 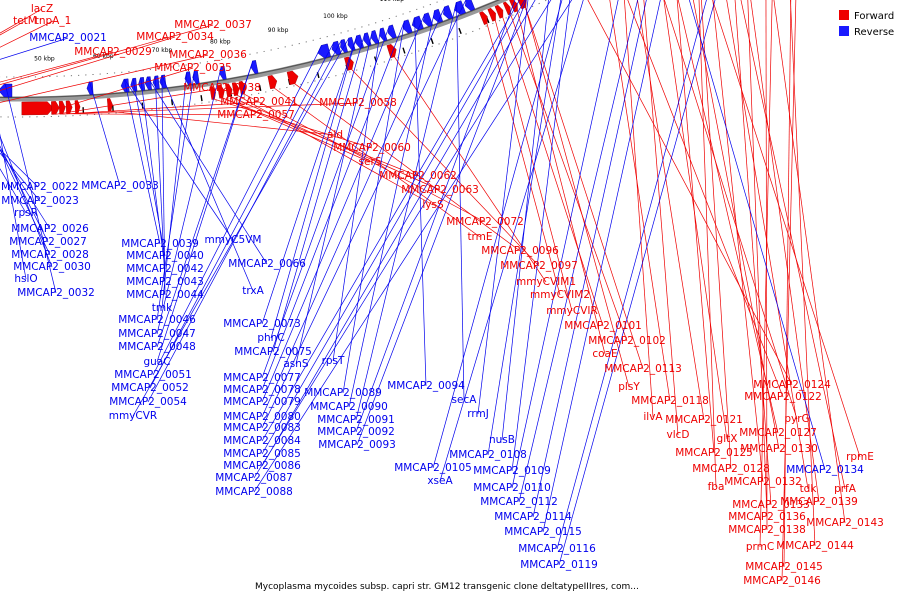 I want to click on gene-label-mmcap2-0102: MMCAP2_0102, so click(x=627, y=341).